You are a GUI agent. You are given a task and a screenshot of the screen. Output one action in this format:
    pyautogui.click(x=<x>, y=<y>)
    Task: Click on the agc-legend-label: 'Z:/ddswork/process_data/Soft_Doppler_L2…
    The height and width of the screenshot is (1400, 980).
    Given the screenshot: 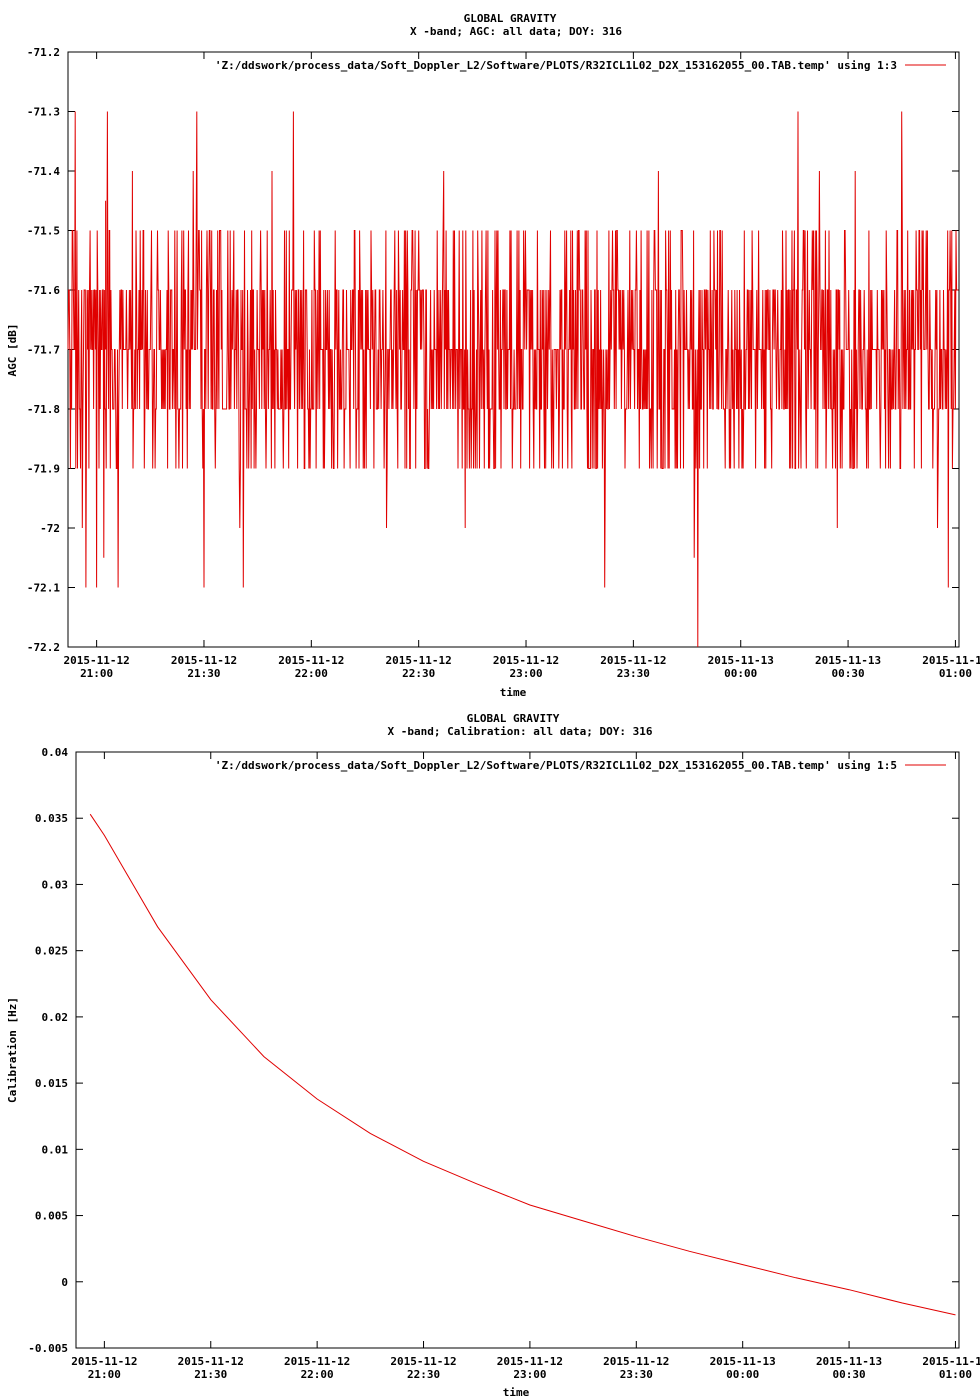 What is the action you would take?
    pyautogui.click(x=556, y=65)
    